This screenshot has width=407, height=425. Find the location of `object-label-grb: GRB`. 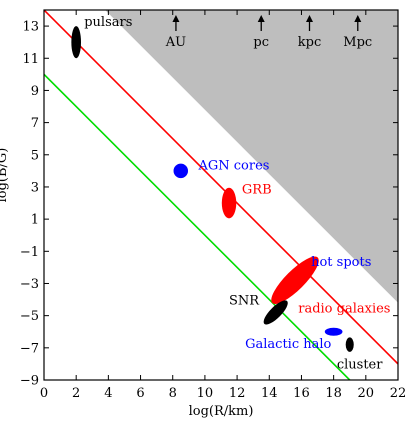

object-label-grb: GRB is located at coordinates (257, 189).